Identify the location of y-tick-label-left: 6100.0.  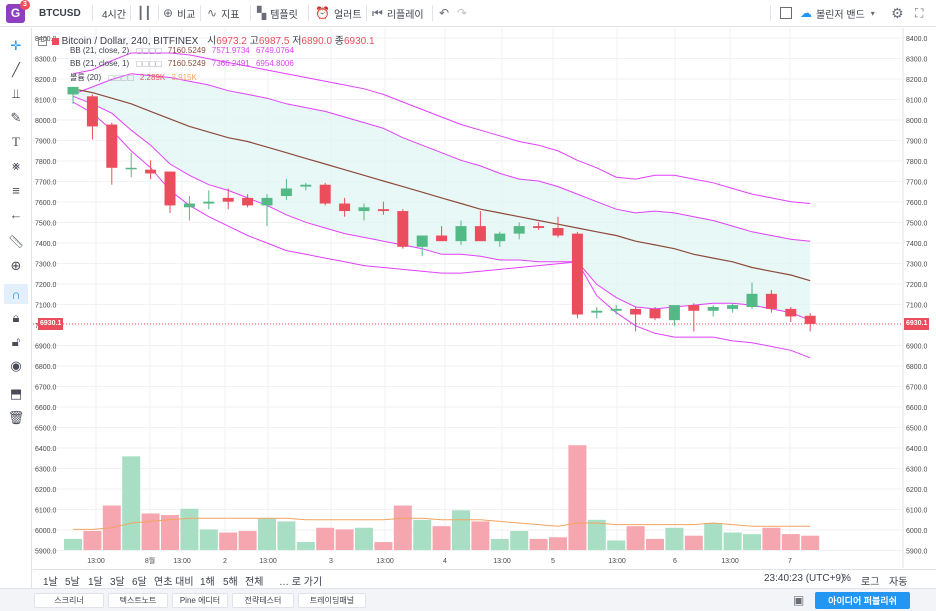
(46, 511).